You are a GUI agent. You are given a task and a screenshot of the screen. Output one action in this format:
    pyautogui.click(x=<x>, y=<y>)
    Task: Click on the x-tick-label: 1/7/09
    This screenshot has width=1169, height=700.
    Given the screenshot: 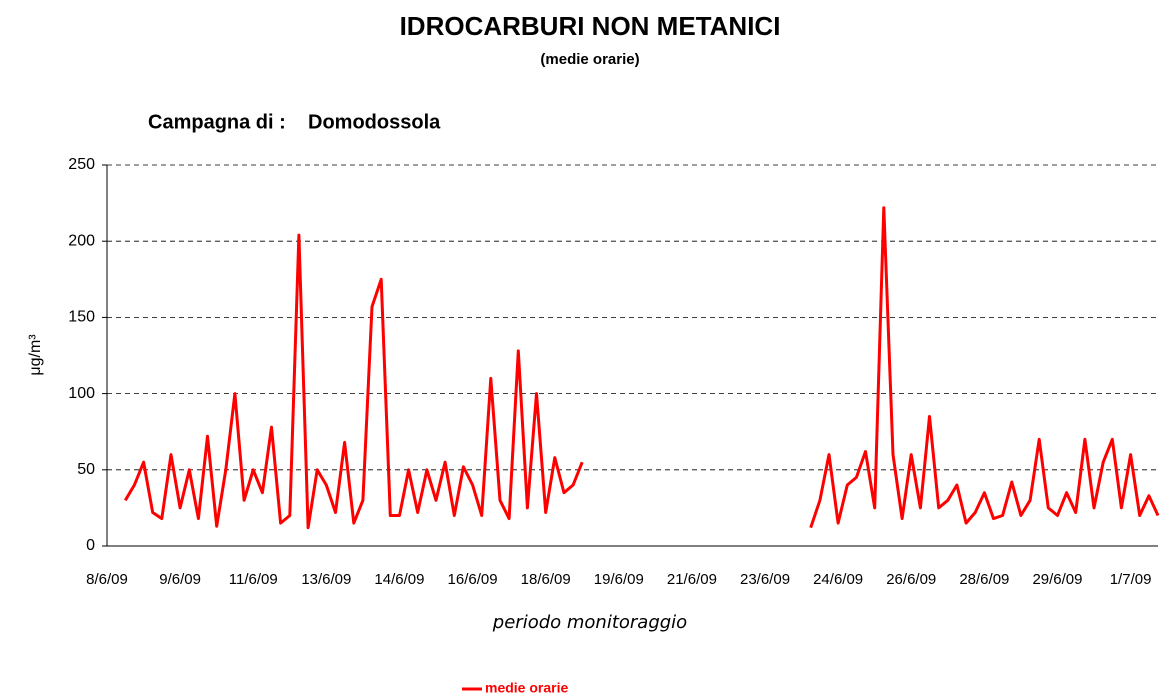 What is the action you would take?
    pyautogui.click(x=1131, y=579)
    